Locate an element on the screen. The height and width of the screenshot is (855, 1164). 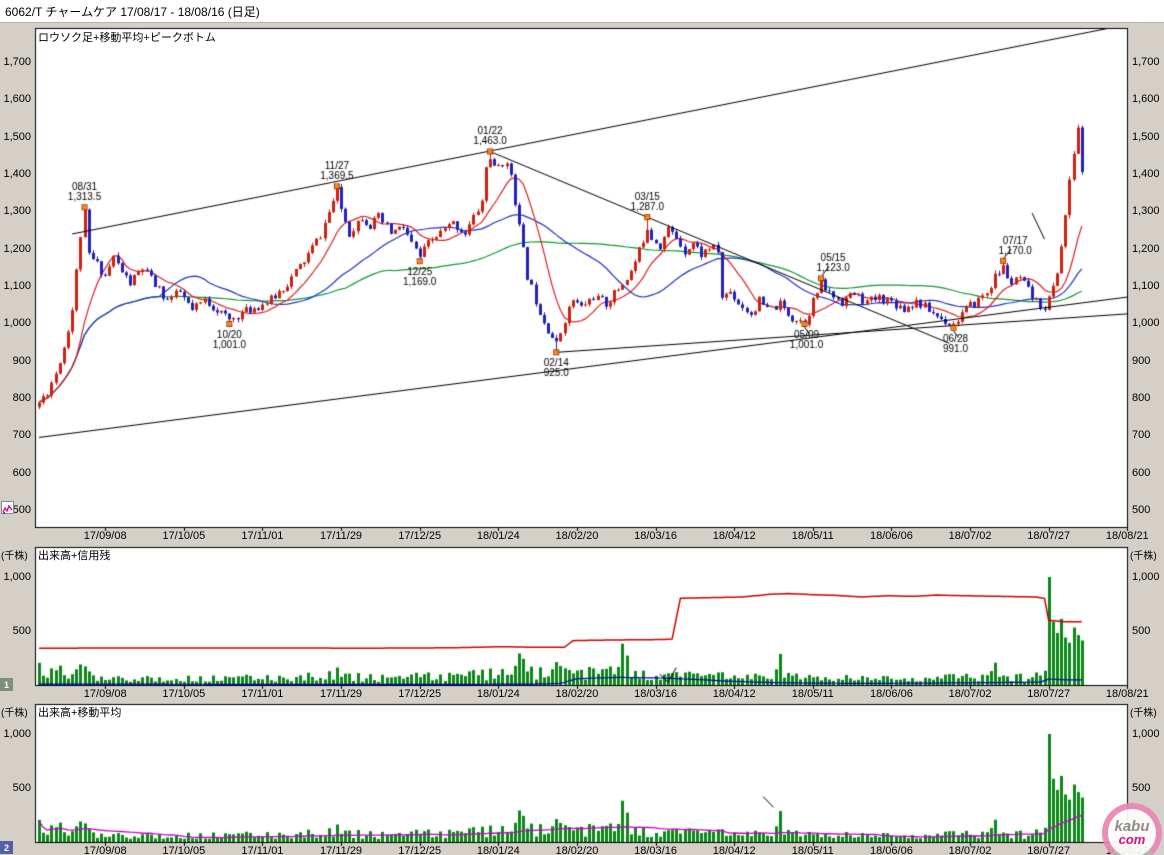
price-axis-label-left: 500 is located at coordinates (21, 510).